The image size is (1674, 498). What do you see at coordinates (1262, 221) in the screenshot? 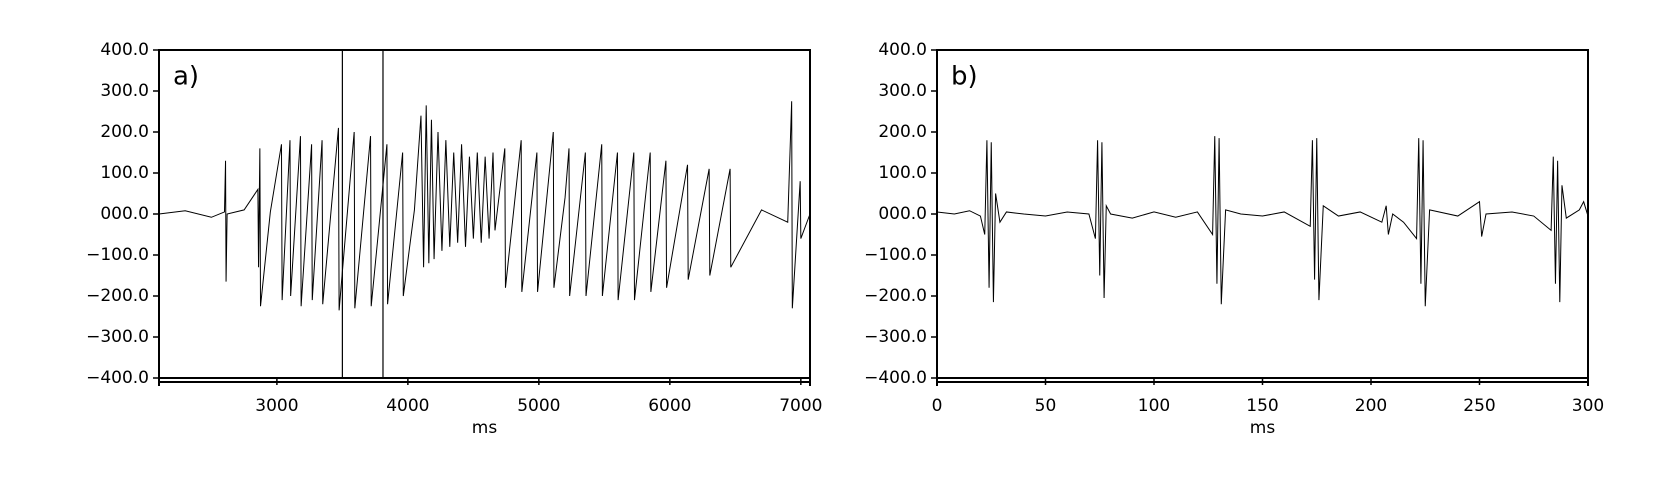
I see `signal-trace` at bounding box center [1262, 221].